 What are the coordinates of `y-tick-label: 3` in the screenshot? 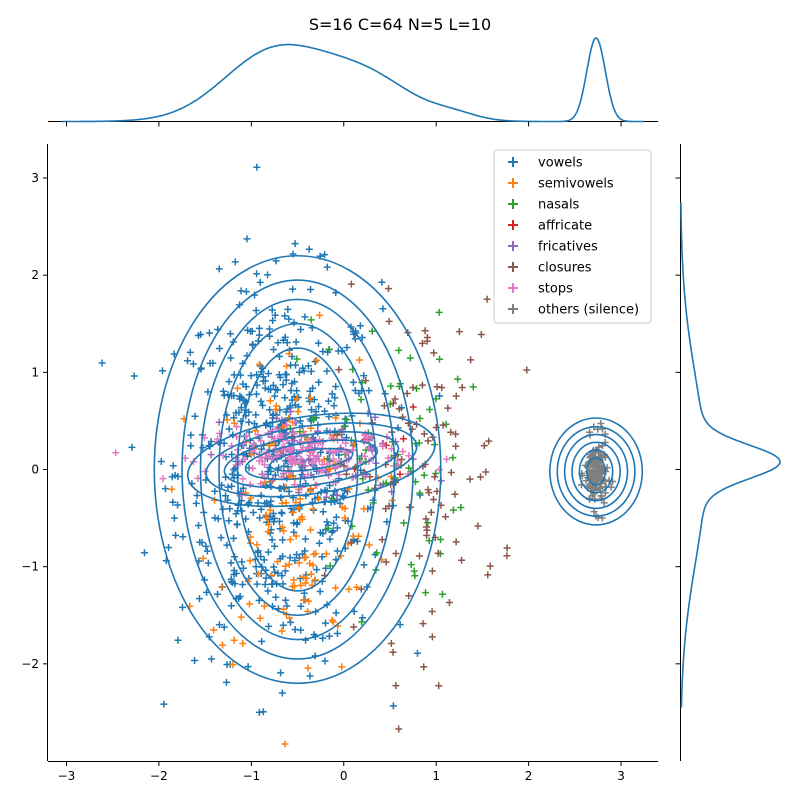 It's located at (35, 178).